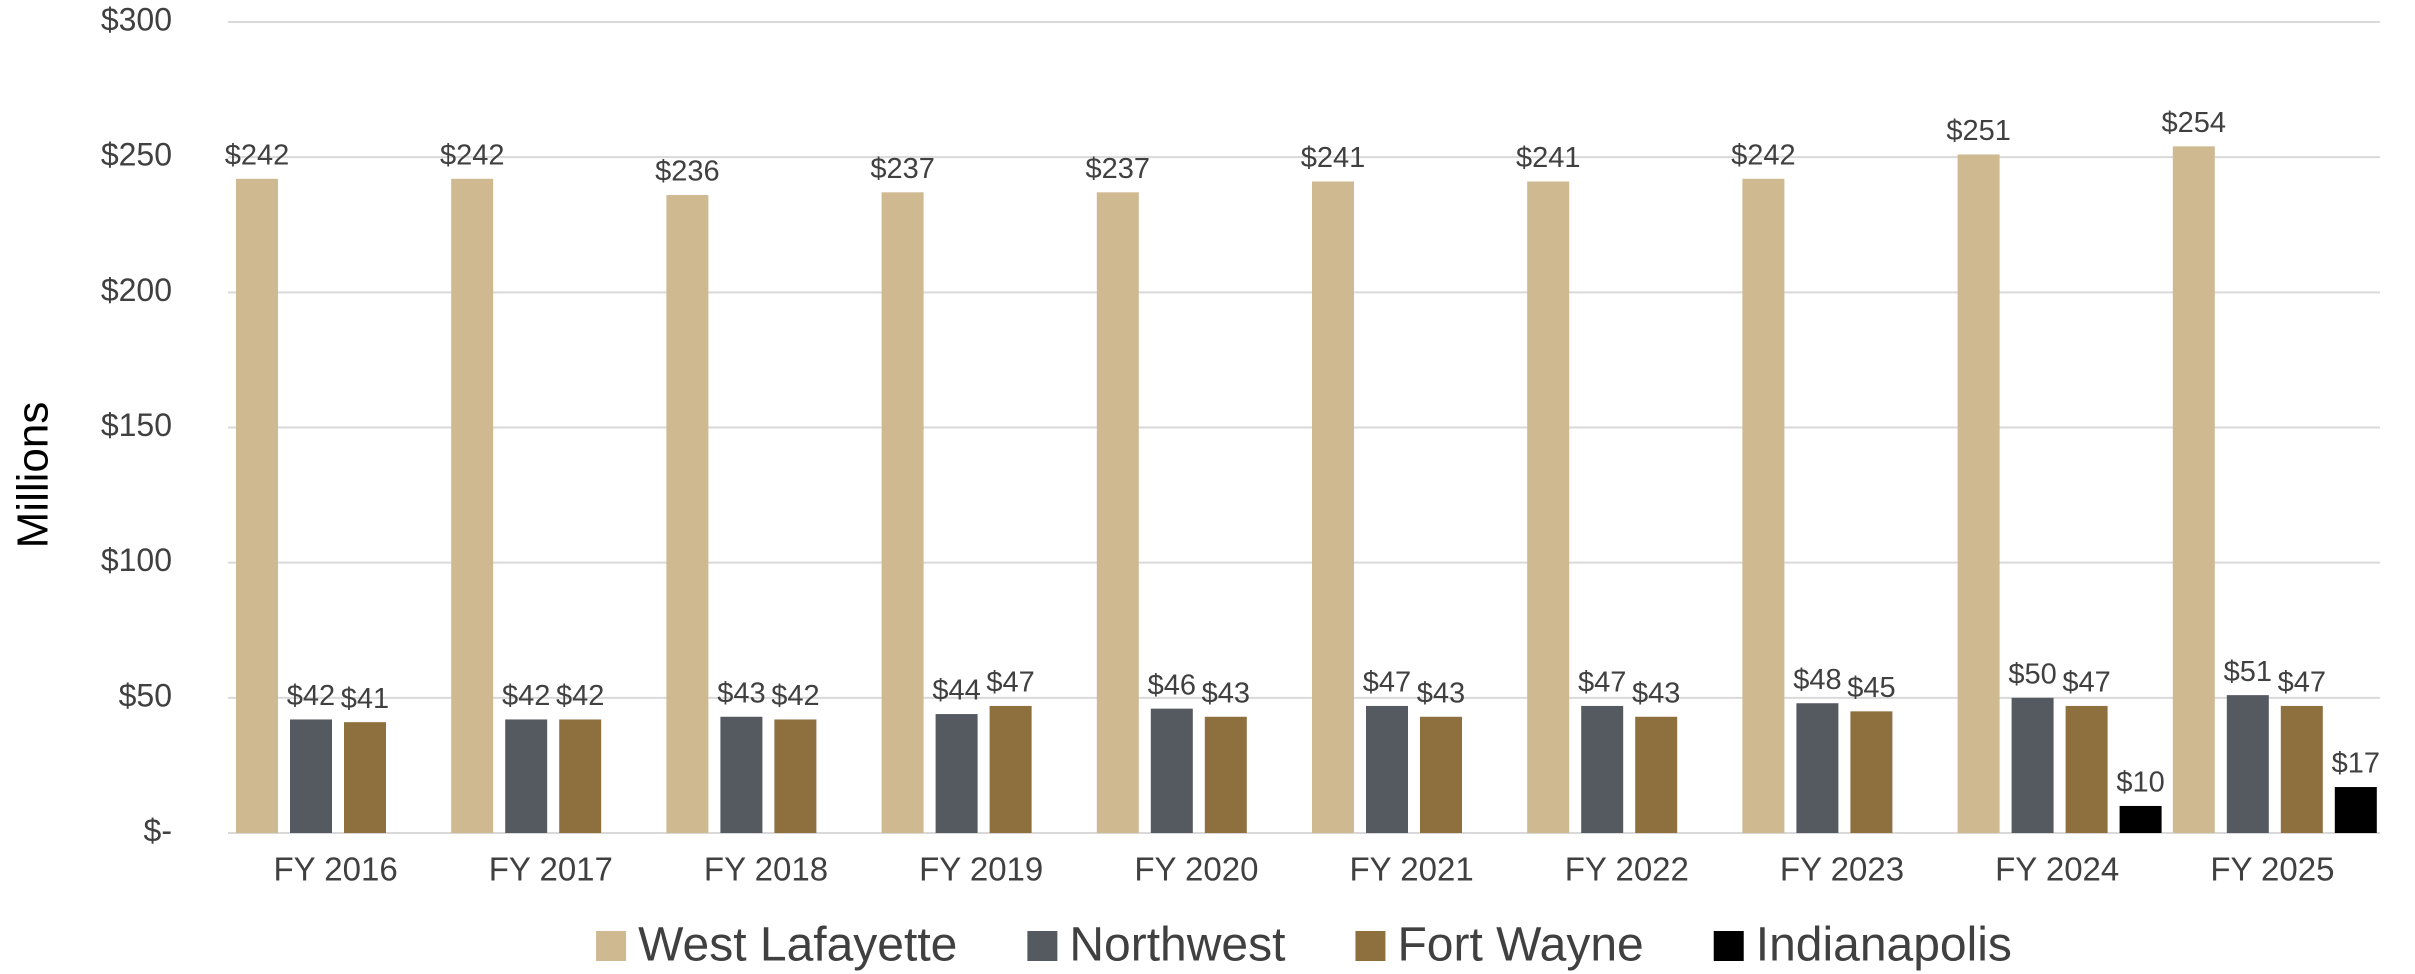 This screenshot has height=974, width=2415. What do you see at coordinates (1871, 688) in the screenshot?
I see `data-label: $45` at bounding box center [1871, 688].